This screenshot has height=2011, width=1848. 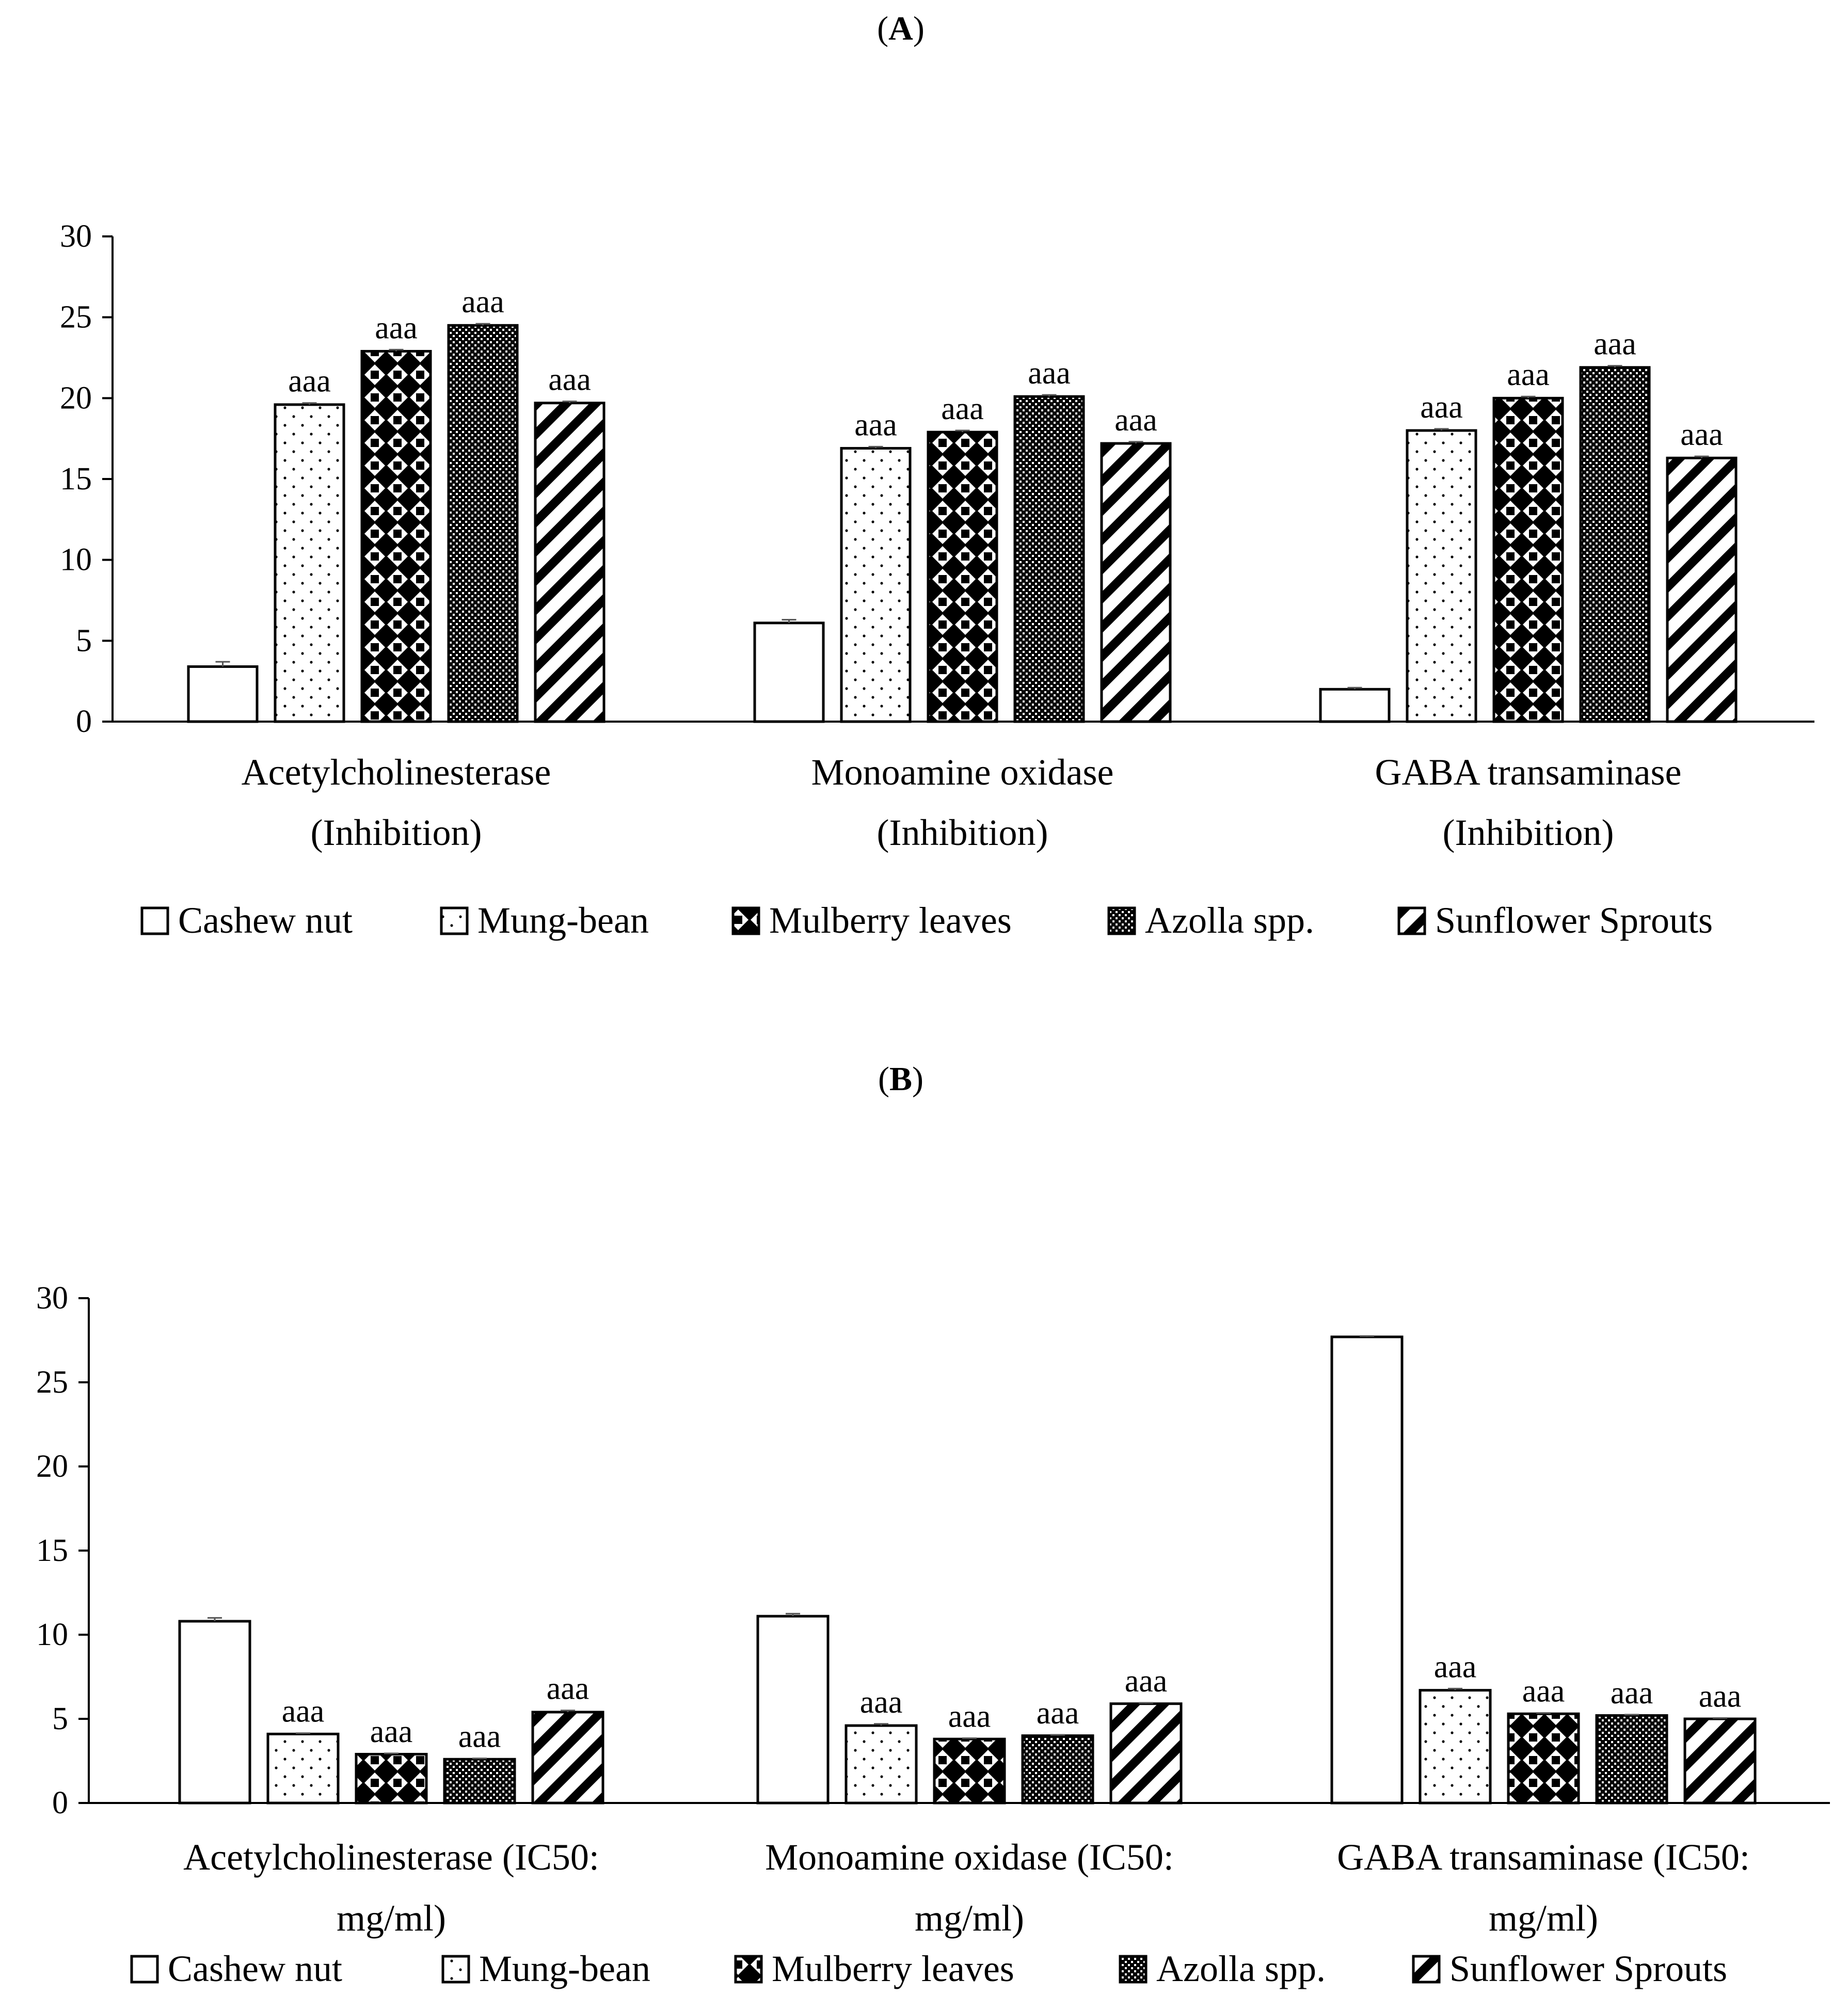 What do you see at coordinates (52, 1550) in the screenshot?
I see `y-tick-label: 15` at bounding box center [52, 1550].